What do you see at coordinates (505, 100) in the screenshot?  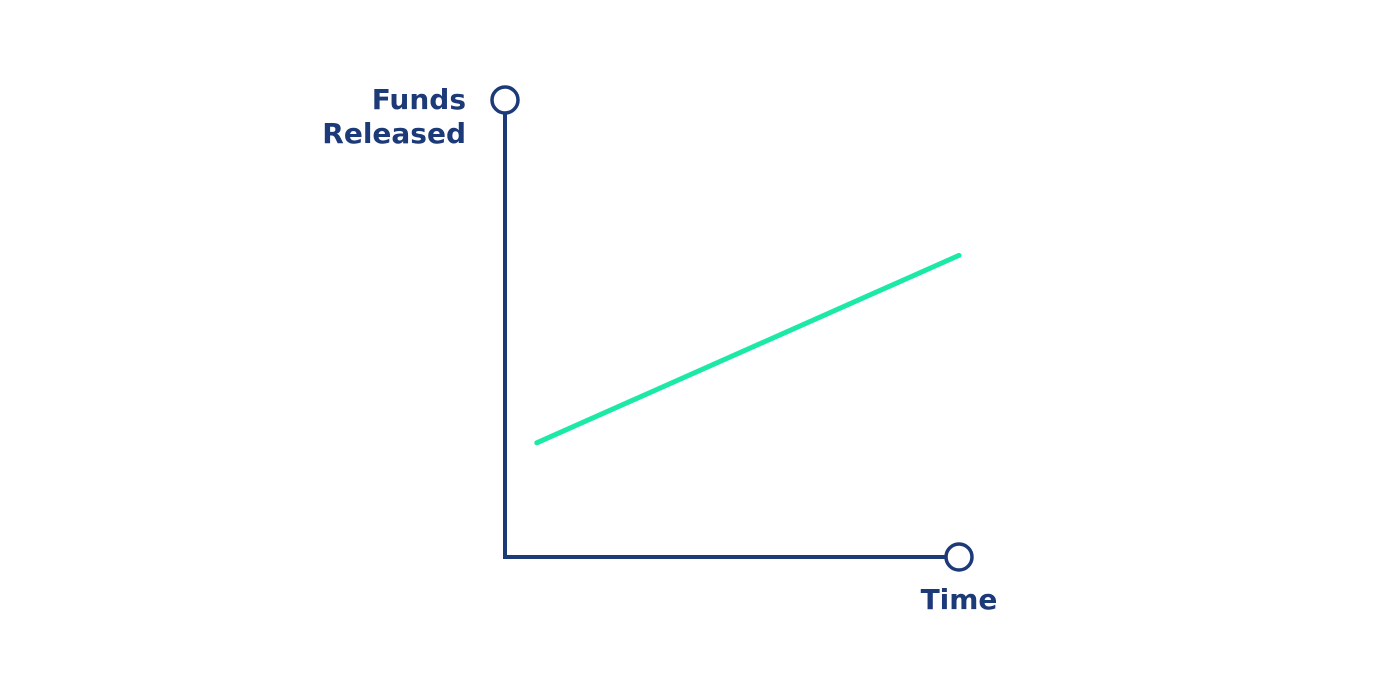 I see `y-axis-end-circle-icon` at bounding box center [505, 100].